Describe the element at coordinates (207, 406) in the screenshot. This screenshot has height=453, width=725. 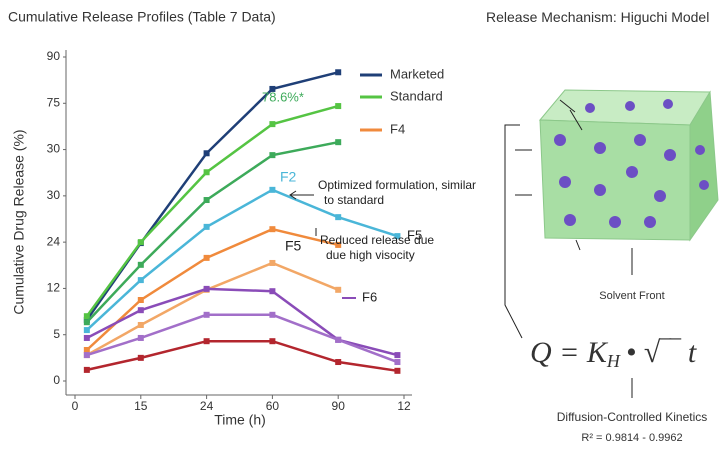
I see `x-tick-label: 24` at that location.